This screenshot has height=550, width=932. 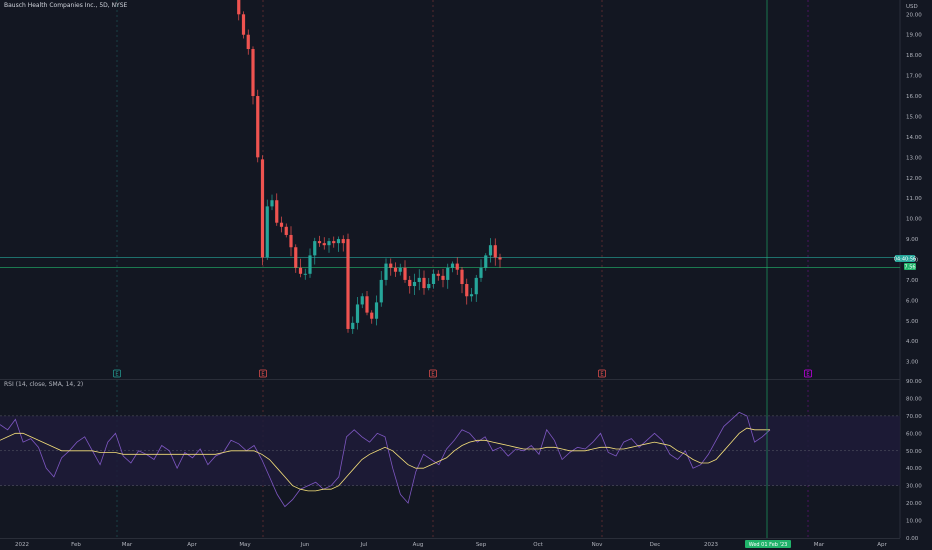 What do you see at coordinates (914, 504) in the screenshot?
I see `rsi-tick-label: 20.00` at bounding box center [914, 504].